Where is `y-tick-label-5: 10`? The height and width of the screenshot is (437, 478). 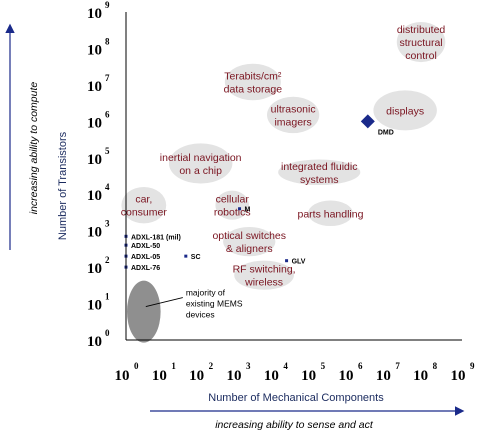 y-tick-label-5: 10 is located at coordinates (94, 160).